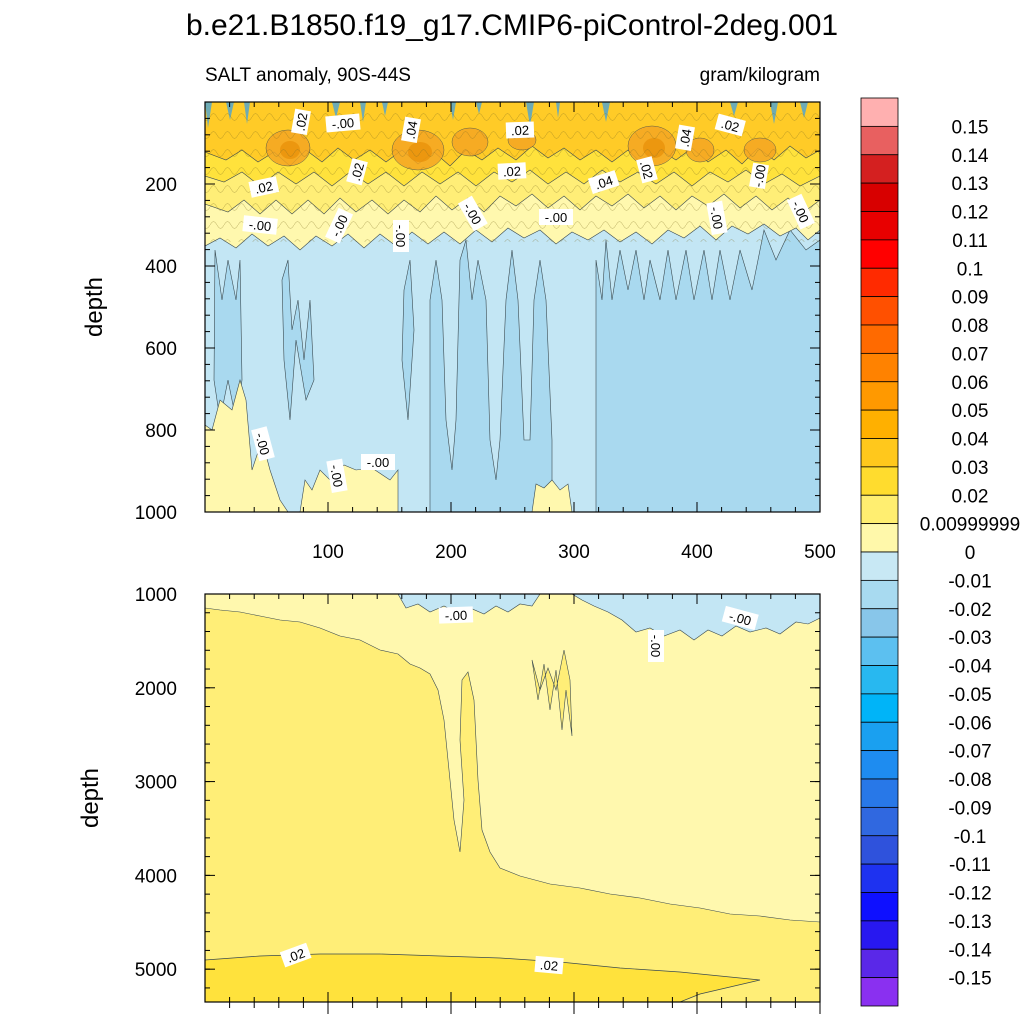  I want to click on colorbar-label: -0.11, so click(970, 865).